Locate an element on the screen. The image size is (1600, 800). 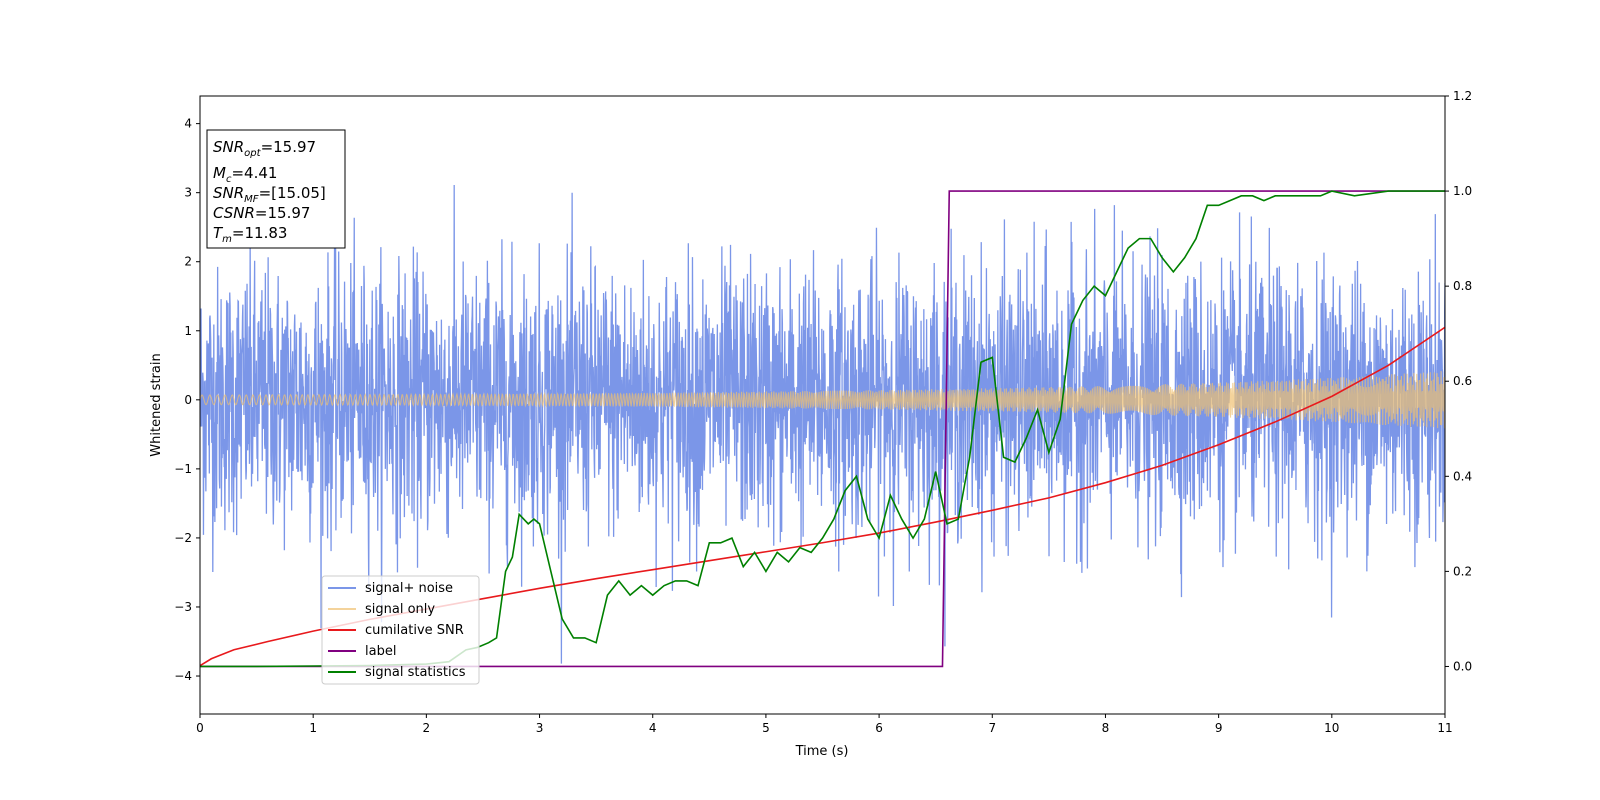
y2-tick-label: 1.2 is located at coordinates (1462, 96).